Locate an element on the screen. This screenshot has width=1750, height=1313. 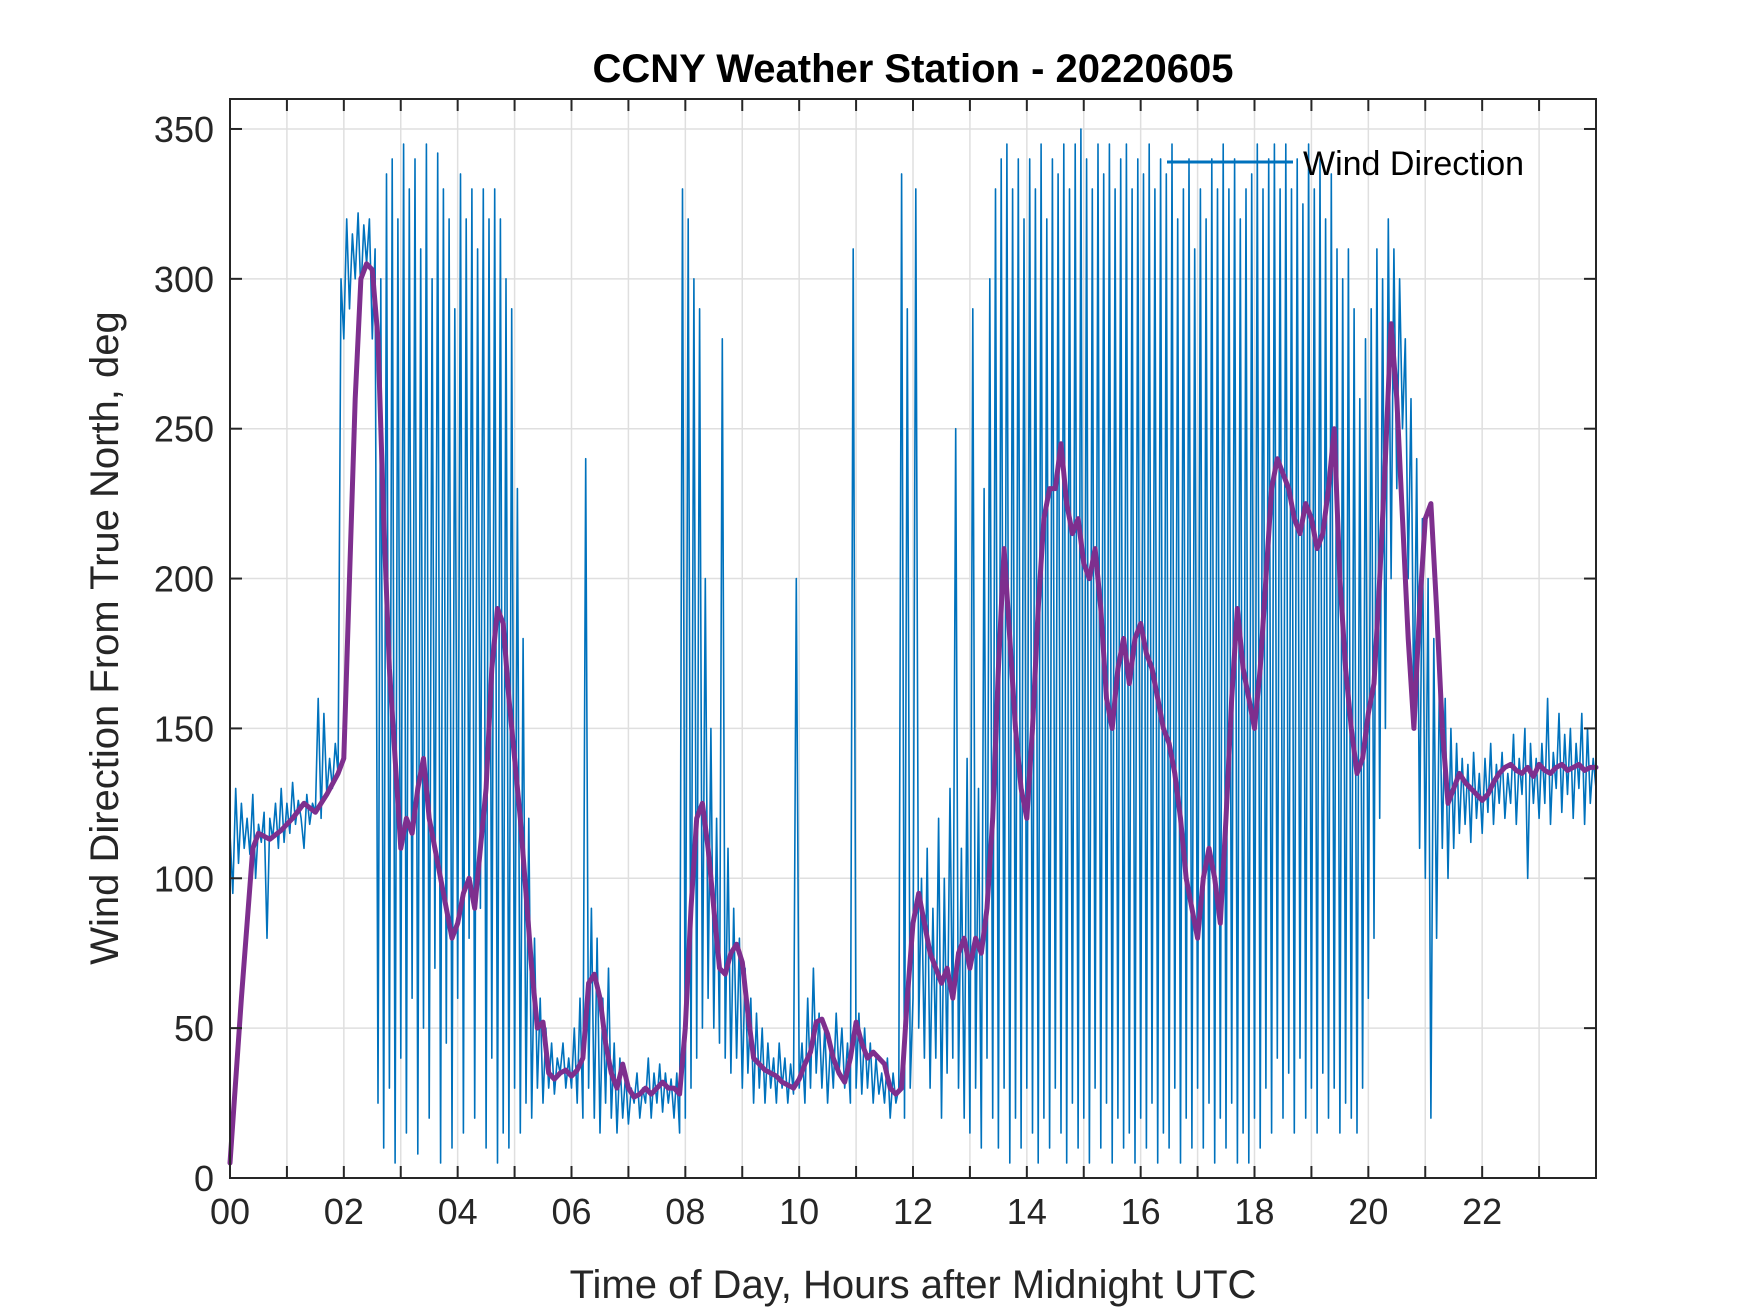
x-tick-label: 08 is located at coordinates (685, 1211).